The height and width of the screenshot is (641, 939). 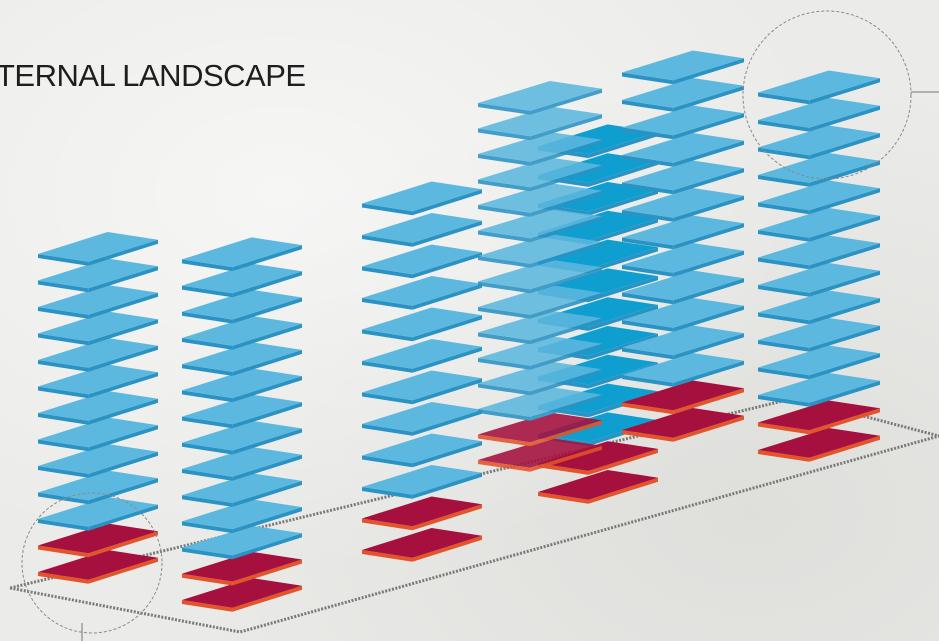 I want to click on callout-circle-top, so click(x=827, y=95).